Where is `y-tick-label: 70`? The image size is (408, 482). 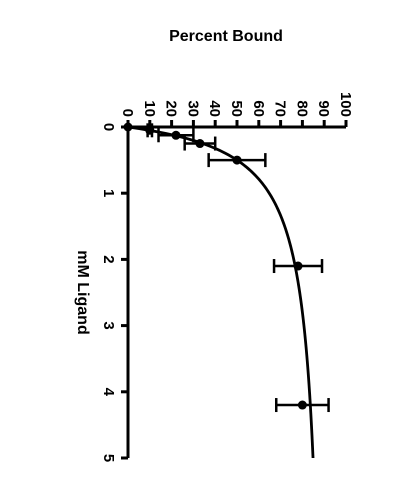 y-tick-label: 70 is located at coordinates (280, 108).